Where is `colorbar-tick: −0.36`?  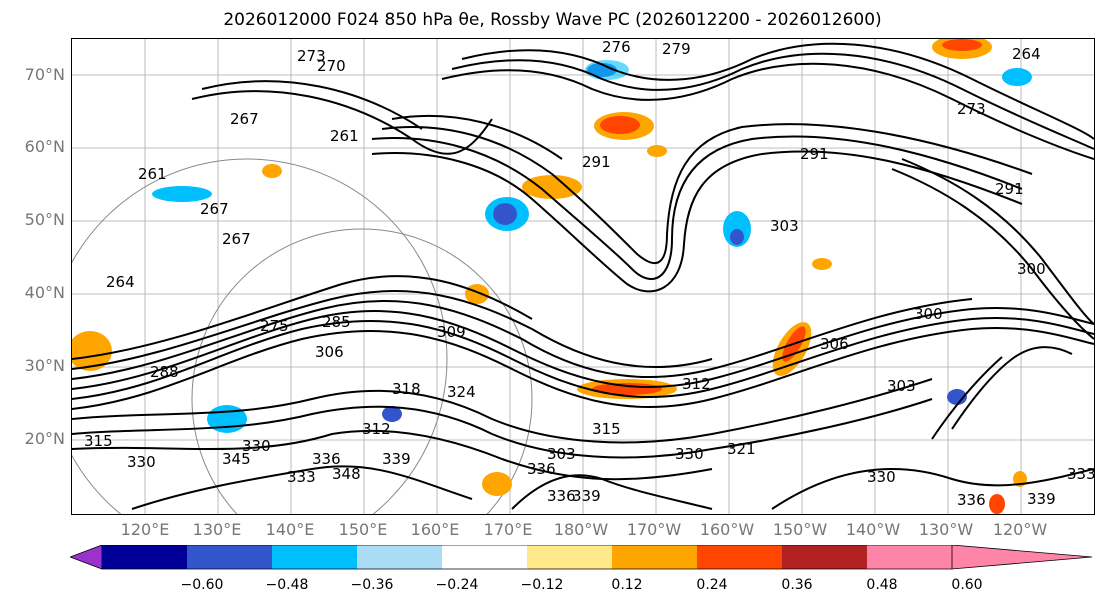
colorbar-tick: −0.36 is located at coordinates (372, 585).